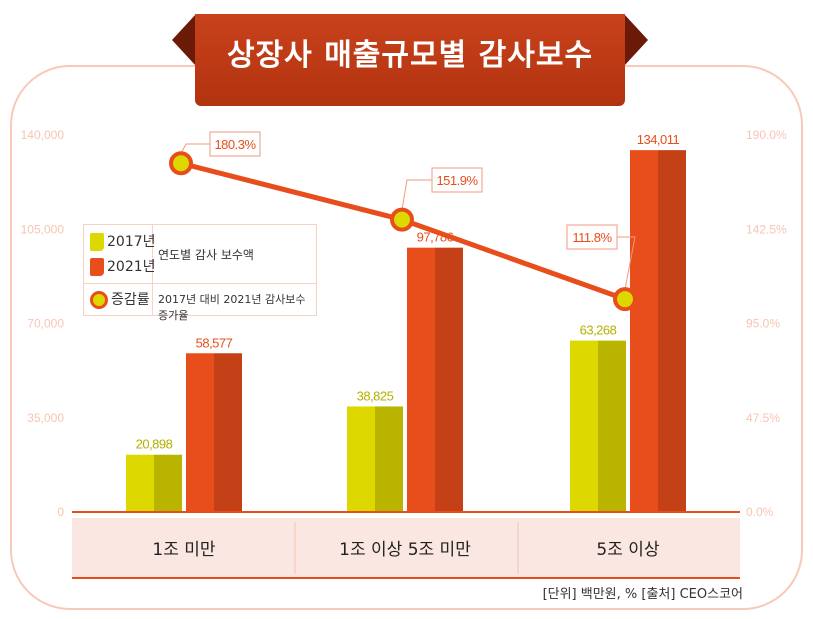  Describe the element at coordinates (60, 512) in the screenshot. I see `y-tick-label: 0` at that location.